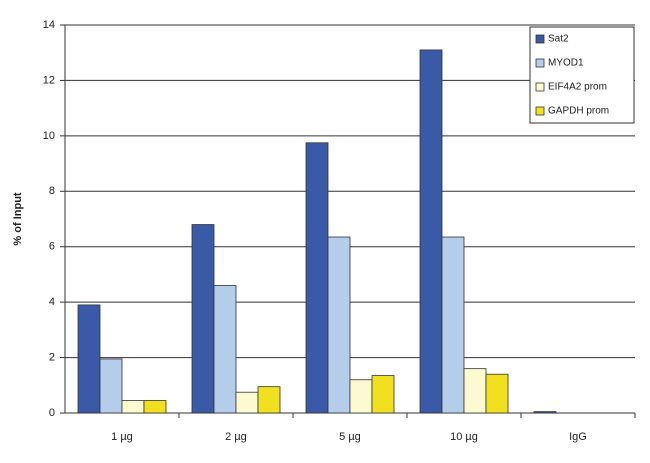 The image size is (650, 463). I want to click on x-tick-label: 2 µg, so click(236, 437).